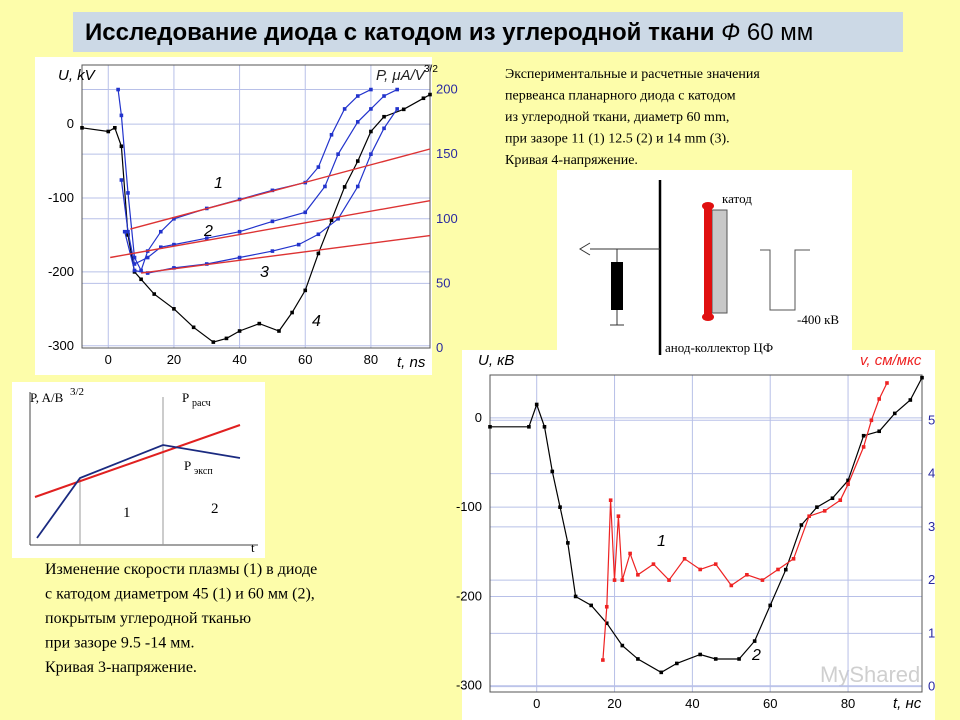 Image resolution: width=960 pixels, height=720 pixels. Describe the element at coordinates (469, 506) in the screenshot. I see `y-tick-label: -100` at that location.